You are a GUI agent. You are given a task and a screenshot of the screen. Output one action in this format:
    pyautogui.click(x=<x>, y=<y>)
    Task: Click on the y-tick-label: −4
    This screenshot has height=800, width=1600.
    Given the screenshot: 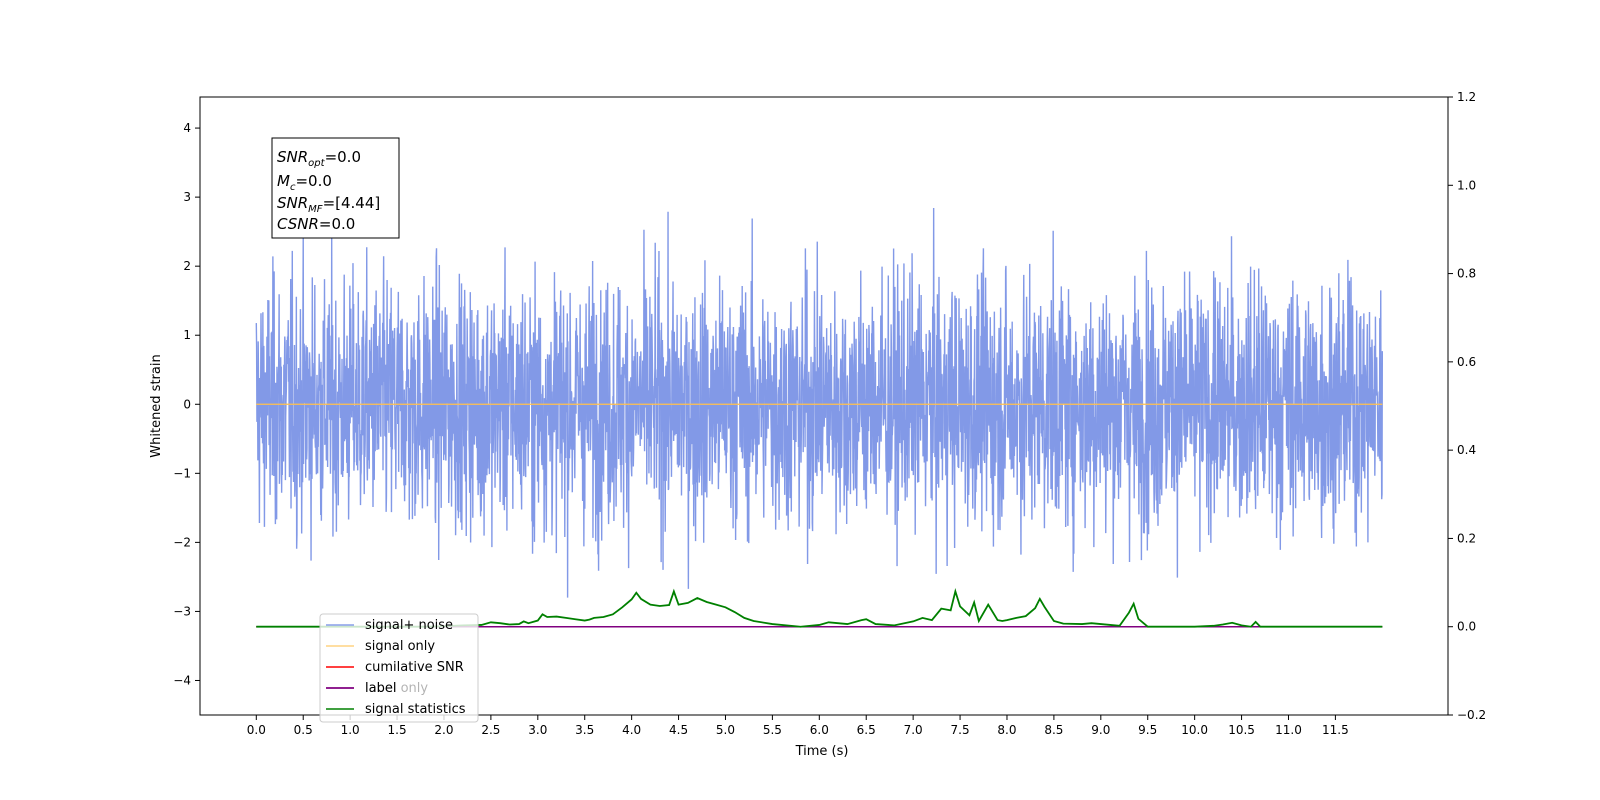 What is the action you would take?
    pyautogui.click(x=182, y=680)
    